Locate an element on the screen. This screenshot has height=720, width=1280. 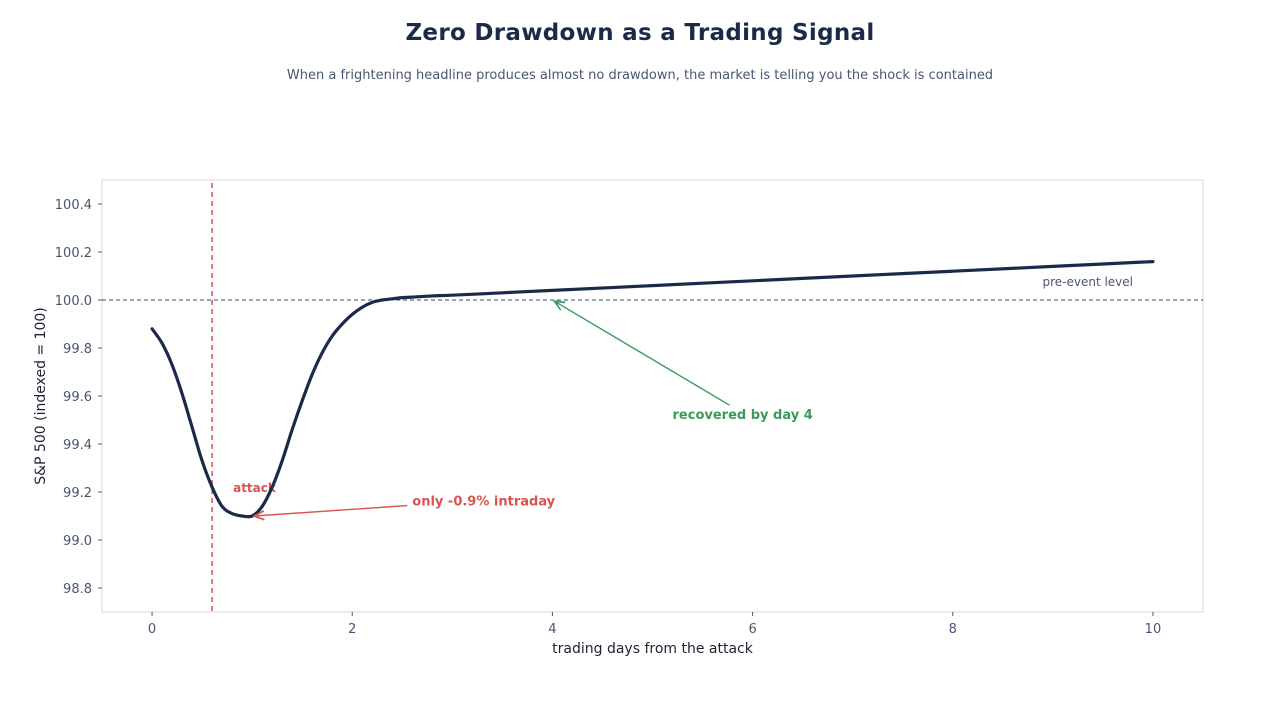
recovery-arrow is located at coordinates (642, 353).